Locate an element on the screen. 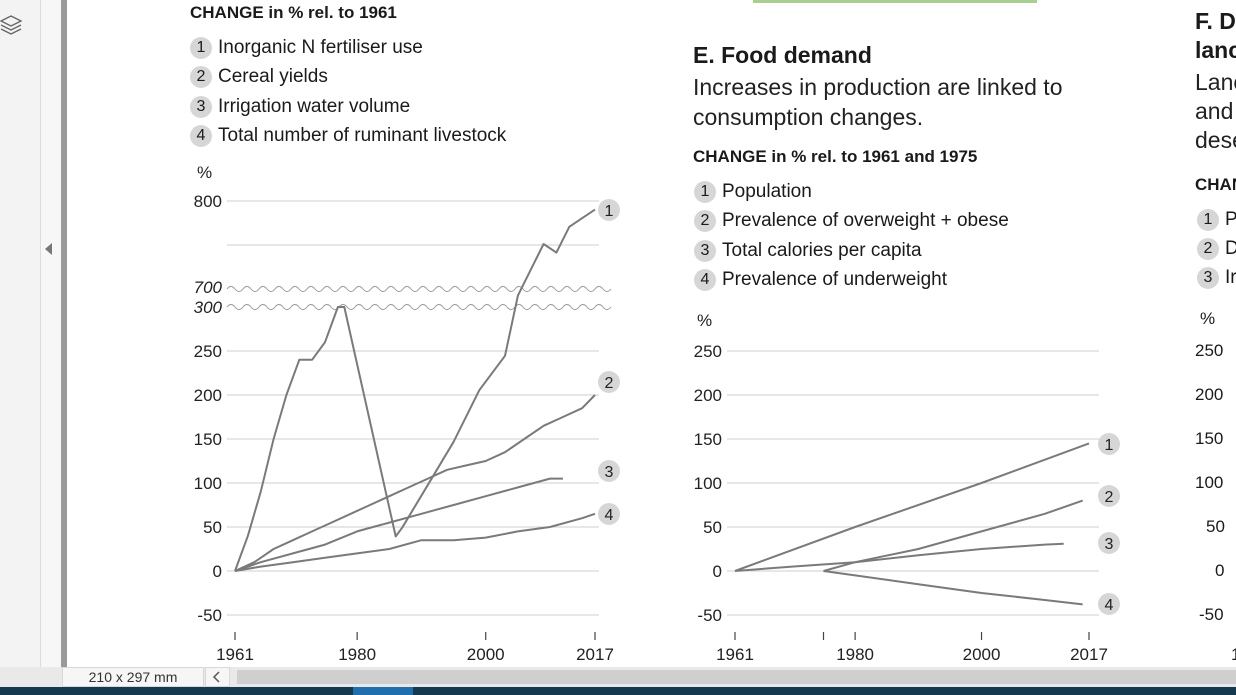 This screenshot has height=695, width=1236. legend-label: Ir is located at coordinates (1230, 277).